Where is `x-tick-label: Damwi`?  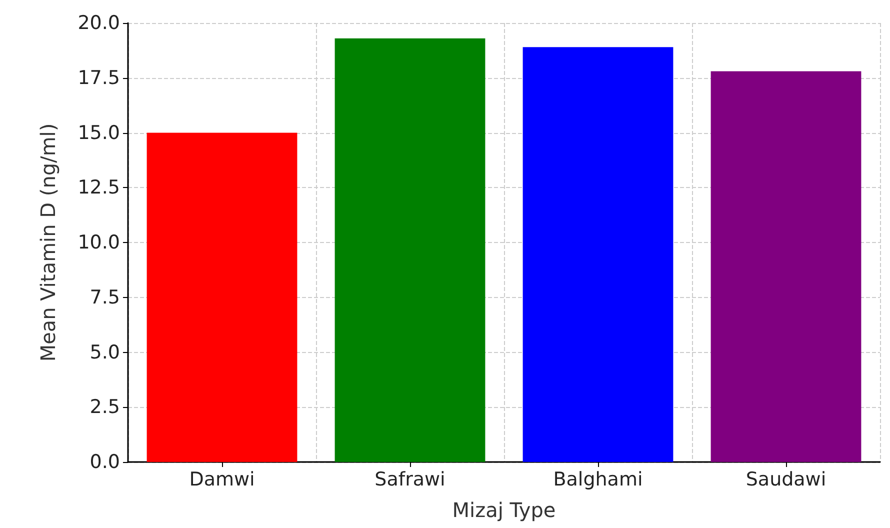
x-tick-label: Damwi is located at coordinates (222, 479).